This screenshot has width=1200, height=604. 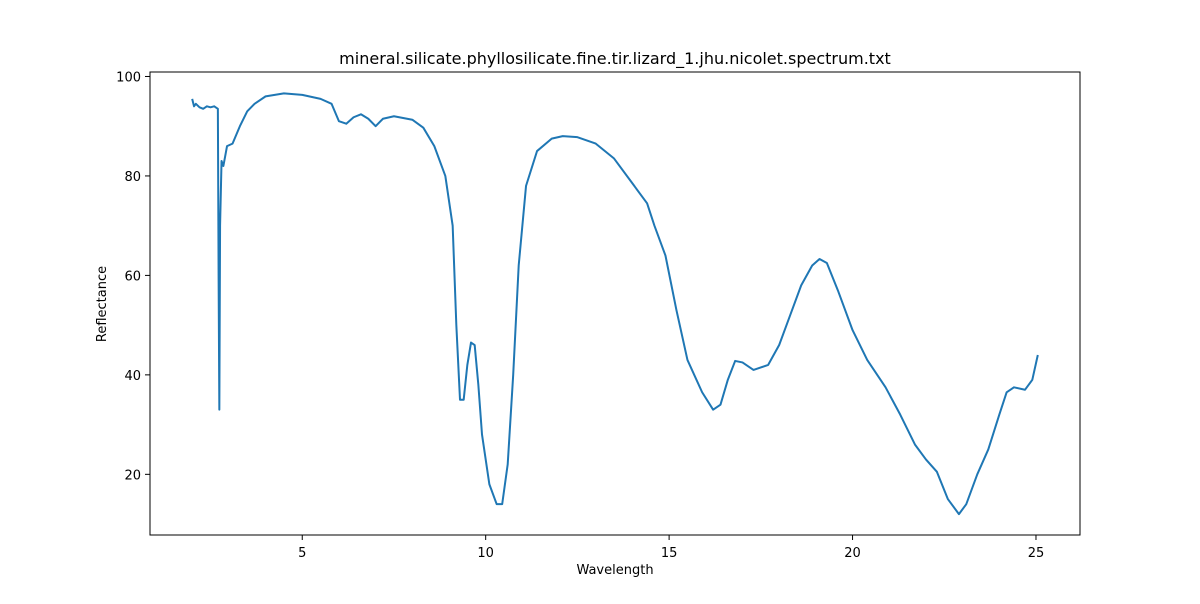 I want to click on x-axis-label: Wavelength, so click(x=614, y=570).